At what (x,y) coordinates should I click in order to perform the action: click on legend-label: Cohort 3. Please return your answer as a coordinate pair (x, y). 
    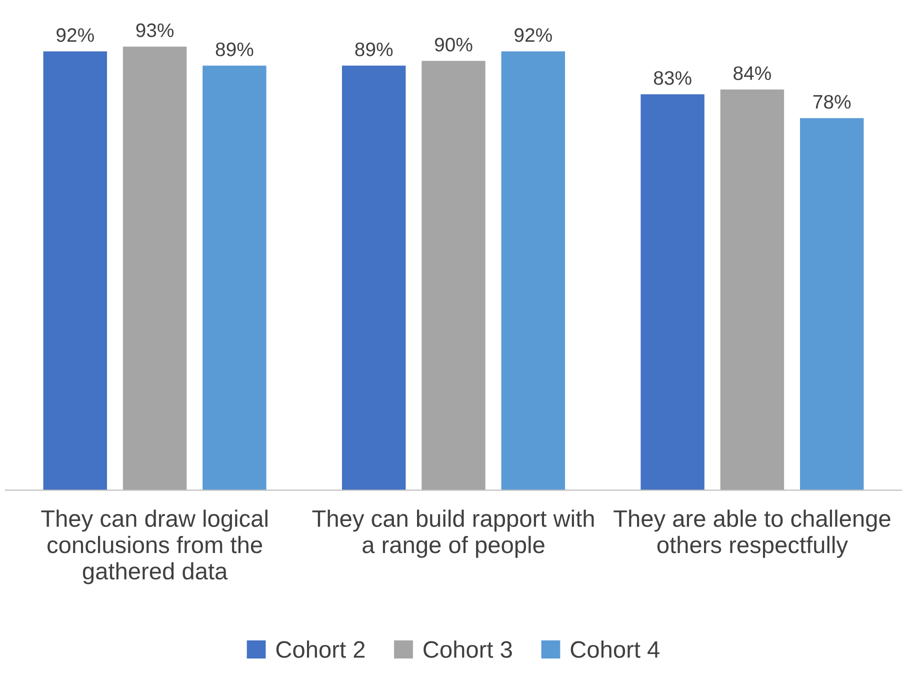
    Looking at the image, I should click on (468, 649).